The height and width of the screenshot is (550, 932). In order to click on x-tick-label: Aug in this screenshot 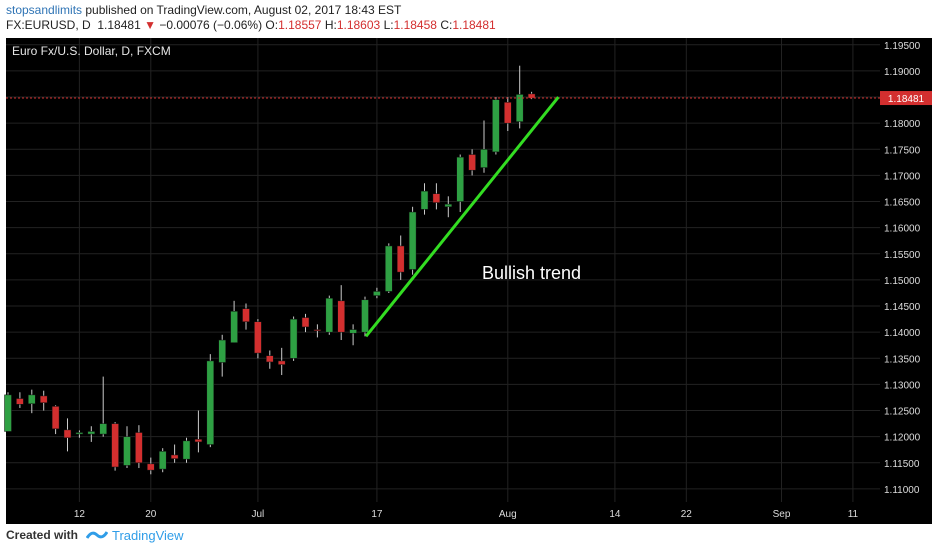, I will do `click(508, 514)`.